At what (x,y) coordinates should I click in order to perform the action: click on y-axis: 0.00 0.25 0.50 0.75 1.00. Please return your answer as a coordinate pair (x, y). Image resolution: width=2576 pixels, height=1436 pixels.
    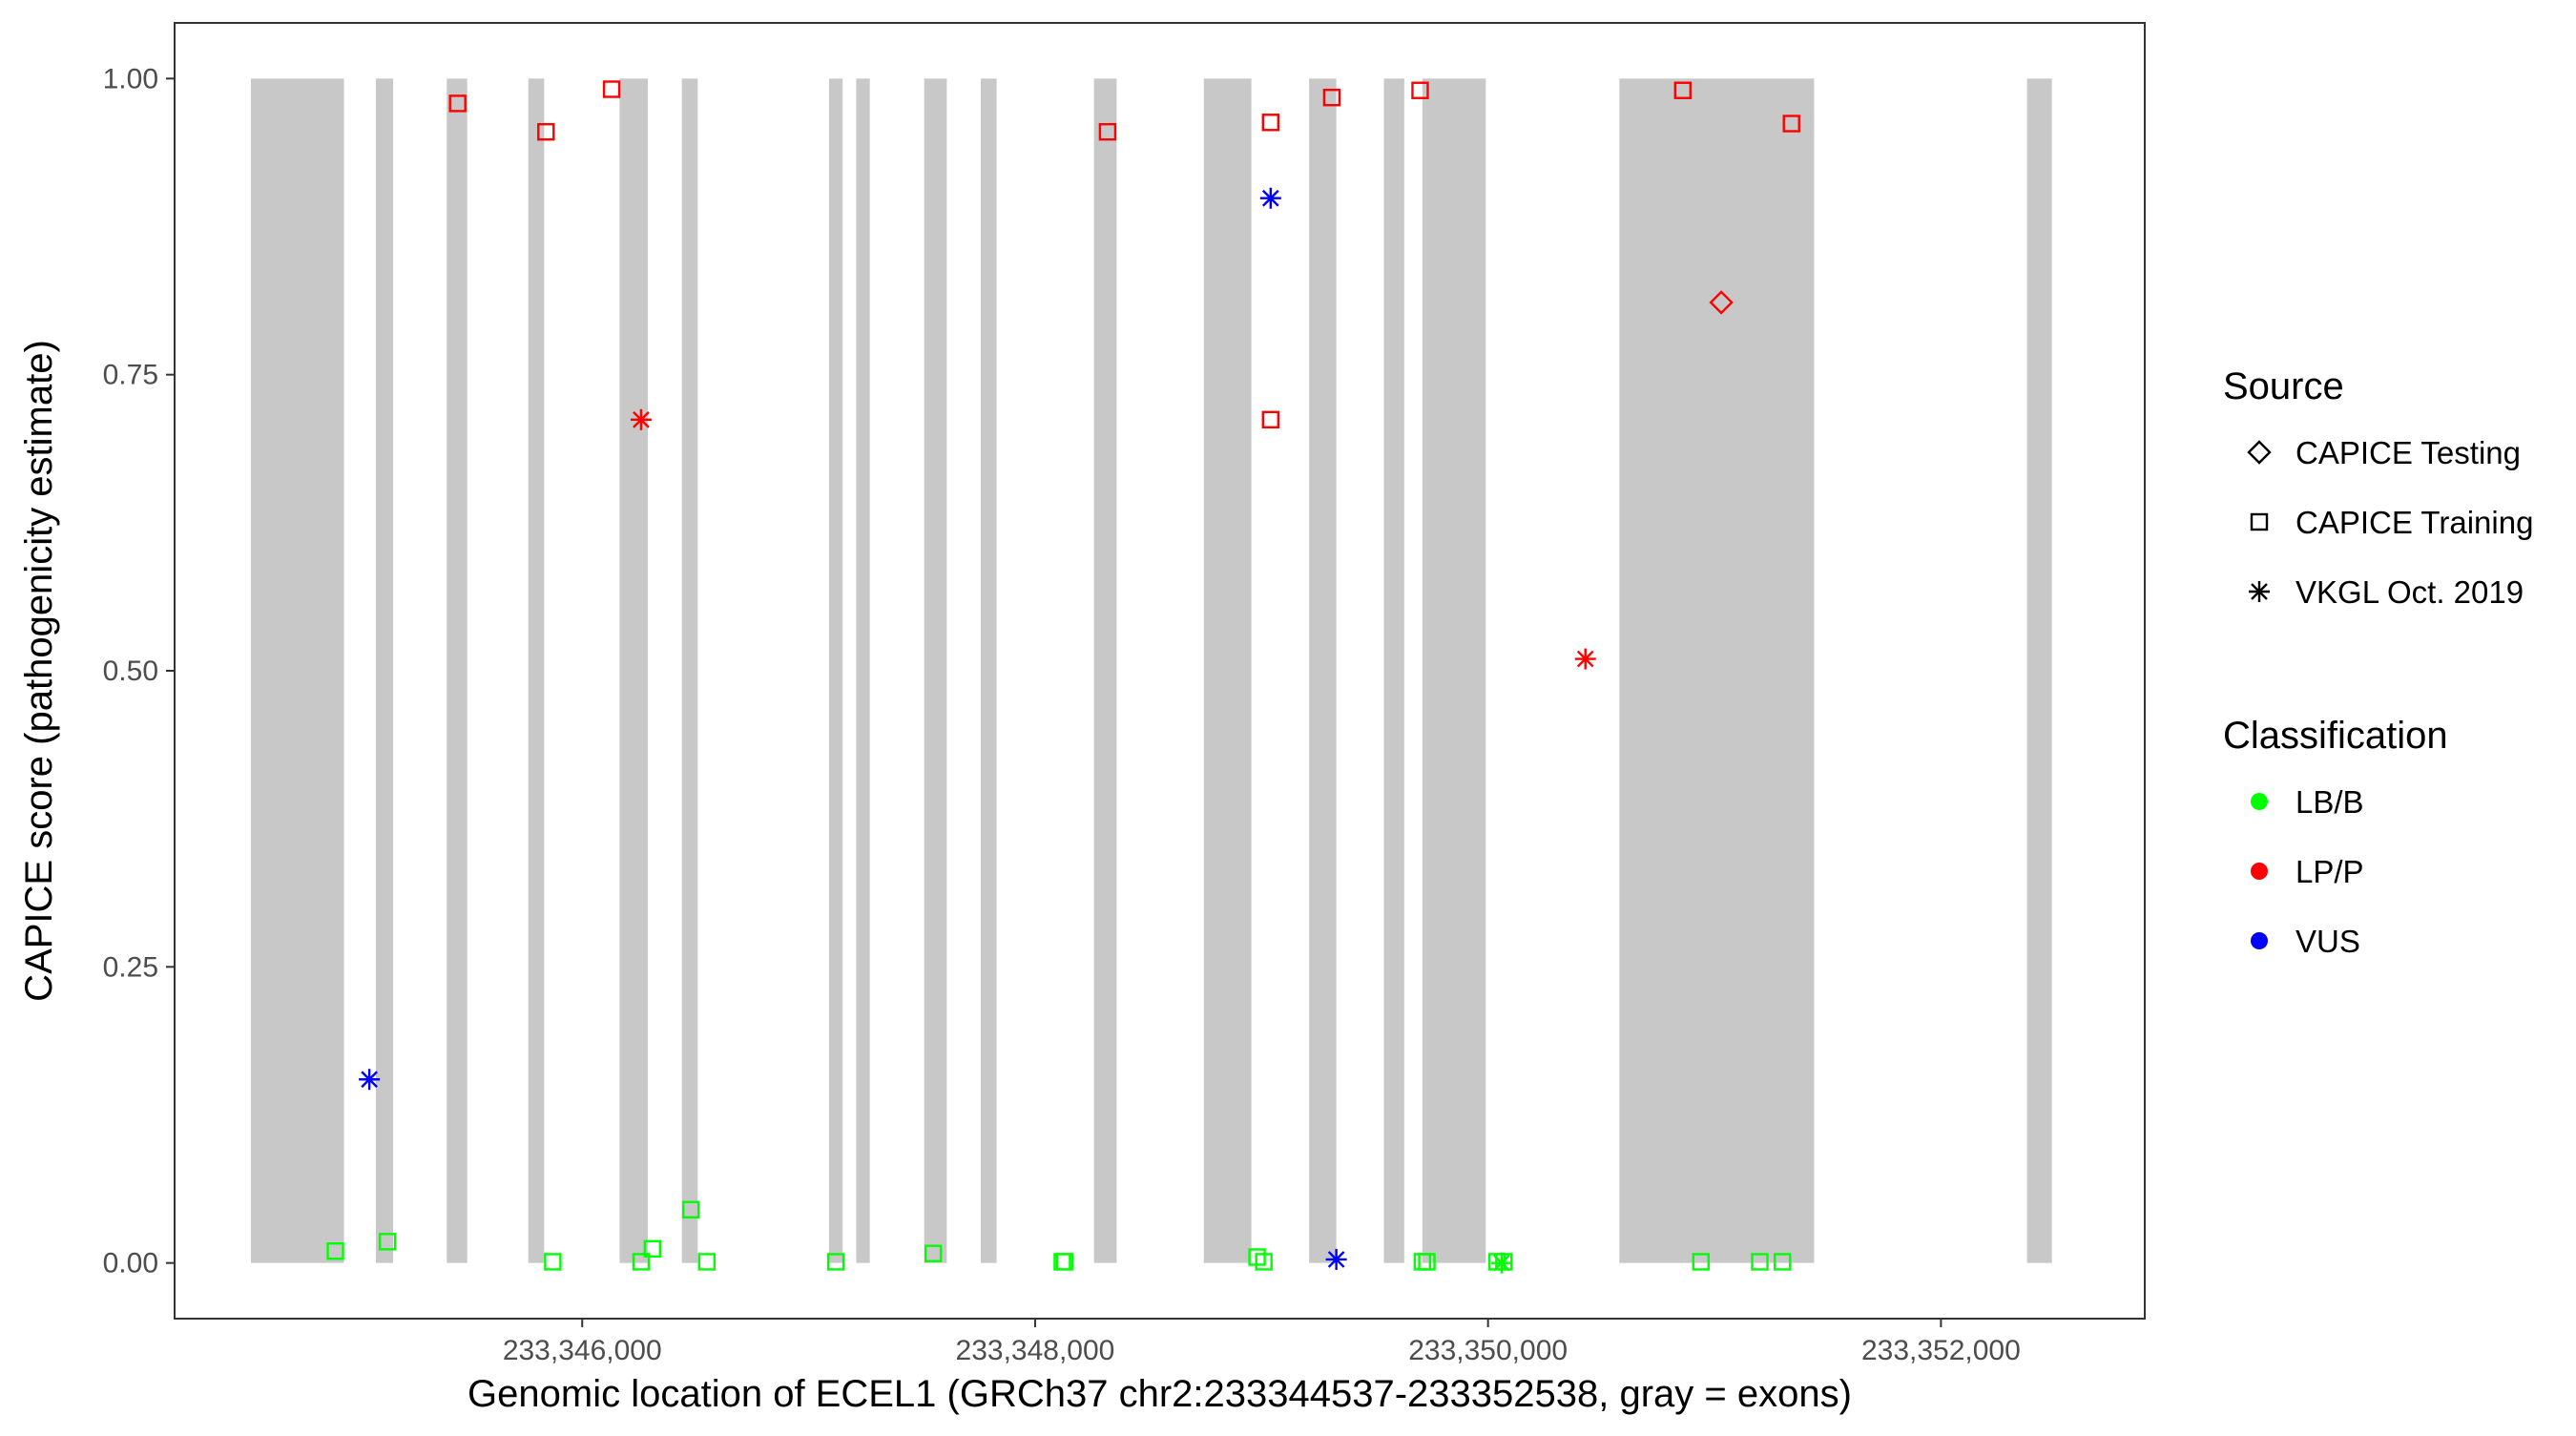
    Looking at the image, I should click on (139, 671).